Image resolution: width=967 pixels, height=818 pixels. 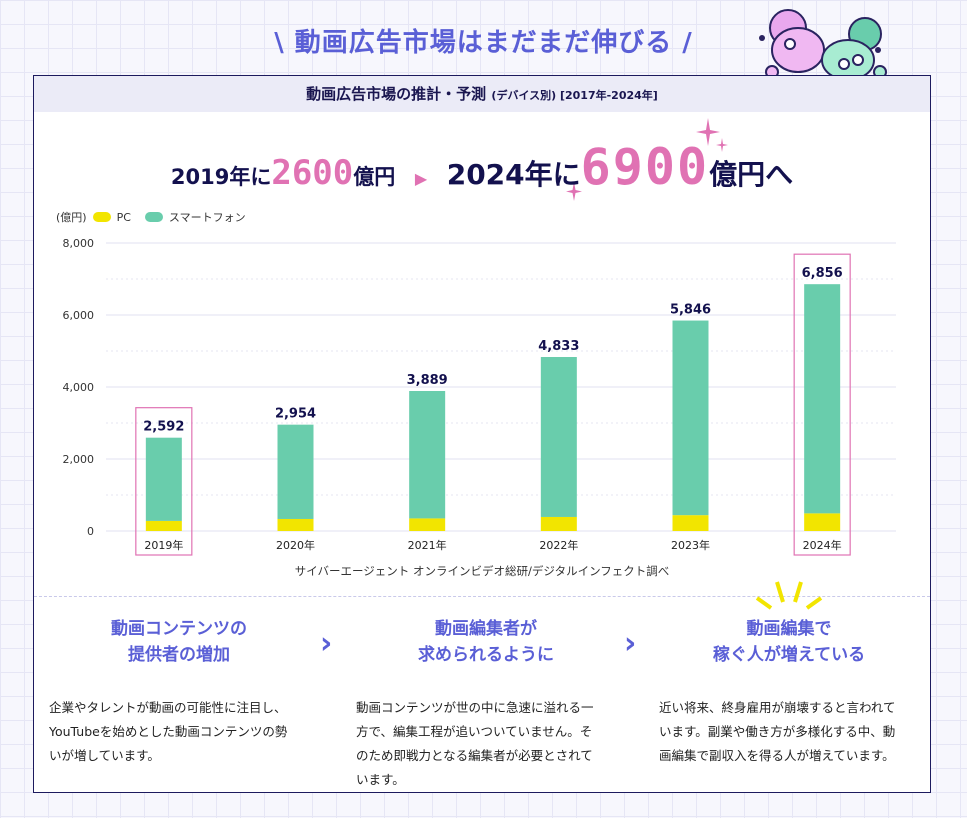 I want to click on x-tick-label: 2023年, so click(x=690, y=545).